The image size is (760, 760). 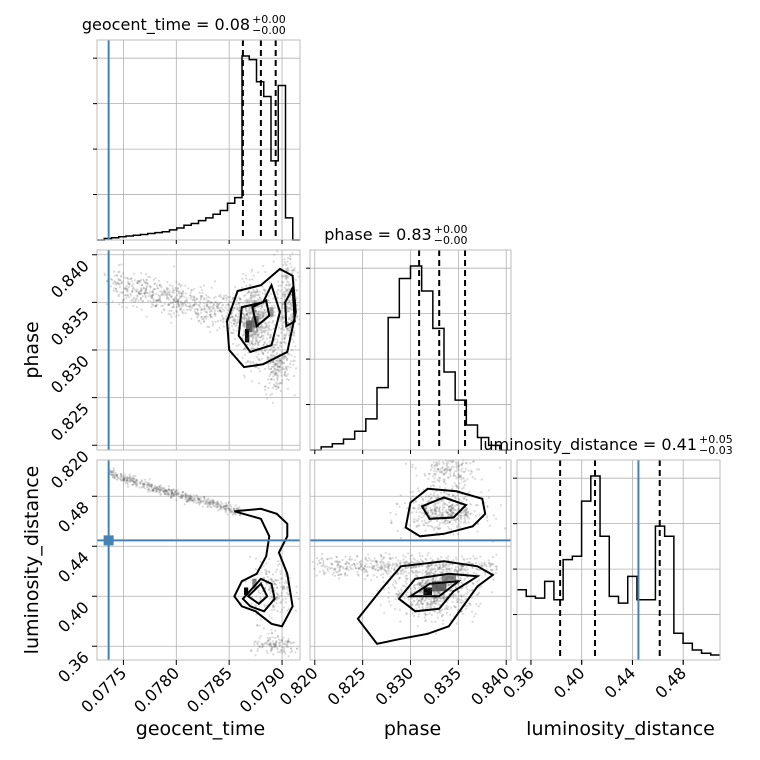 I want to click on truth-marker, so click(x=108, y=540).